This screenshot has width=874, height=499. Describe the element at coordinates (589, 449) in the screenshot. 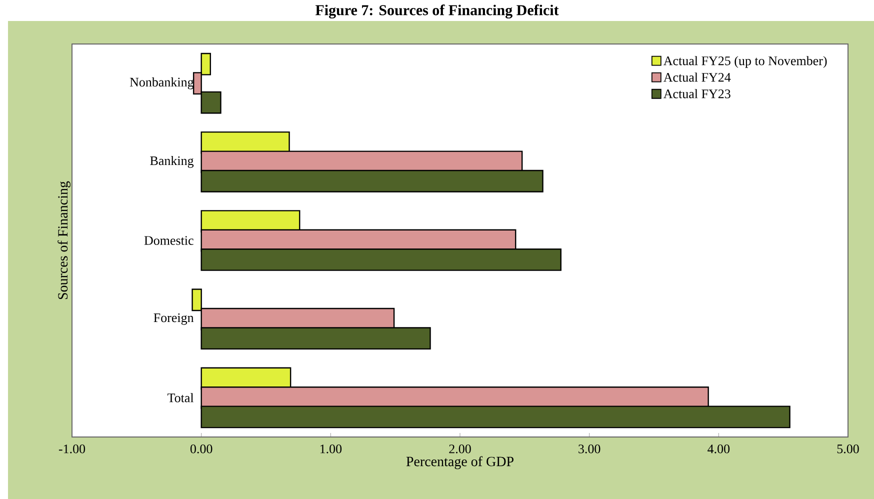

I see `x-tick-label: 3.00` at that location.